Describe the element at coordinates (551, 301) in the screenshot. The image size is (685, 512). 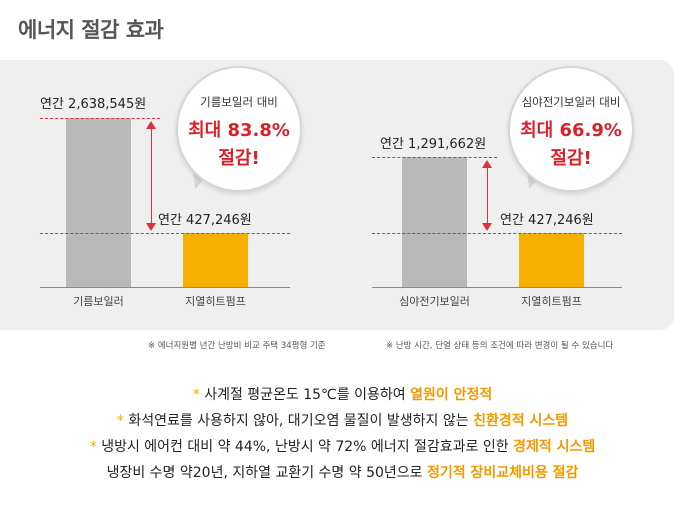
I see `right-bar2-label: 지열히트펌프` at that location.